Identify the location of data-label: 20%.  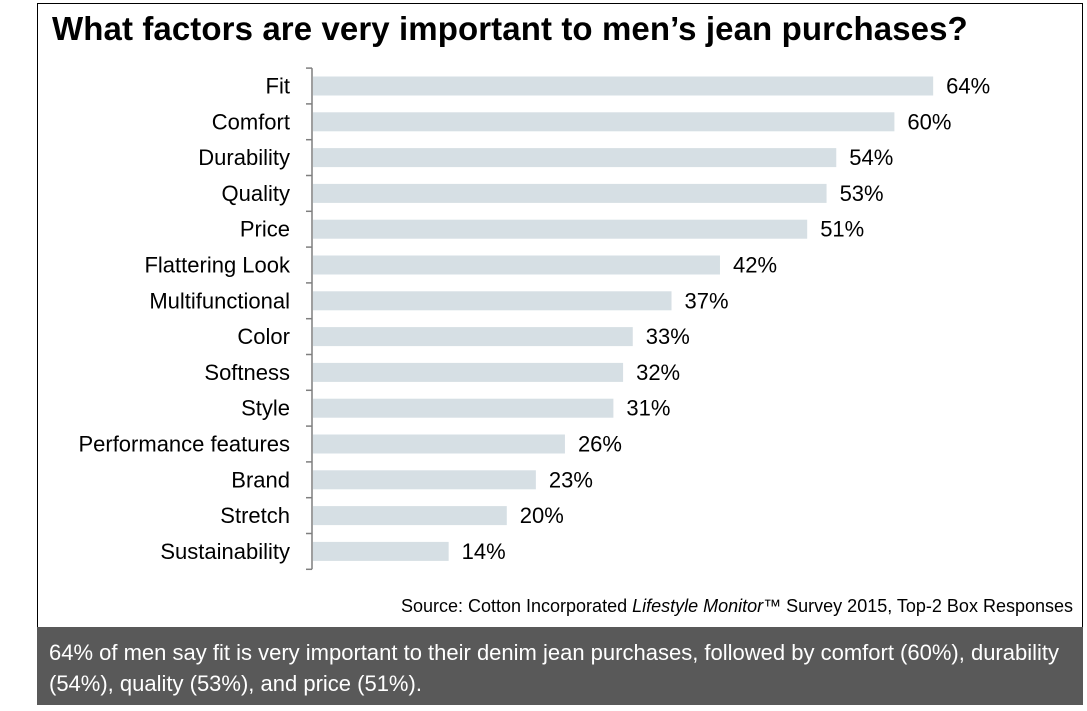
(542, 515).